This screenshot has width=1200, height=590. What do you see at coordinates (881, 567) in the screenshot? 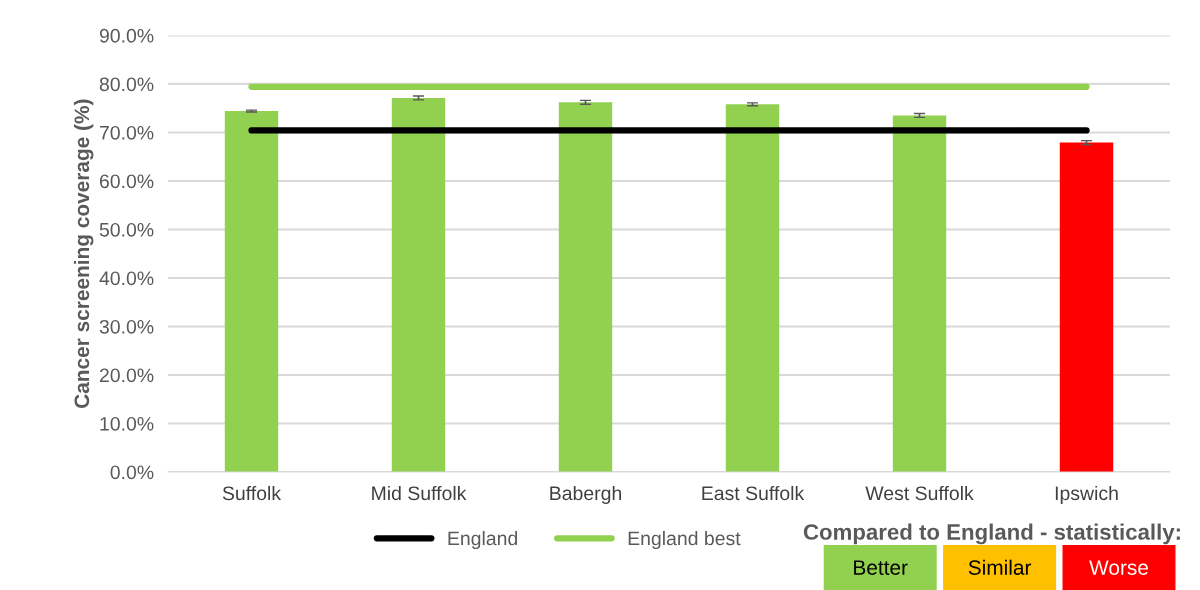
I see `text: Better` at bounding box center [881, 567].